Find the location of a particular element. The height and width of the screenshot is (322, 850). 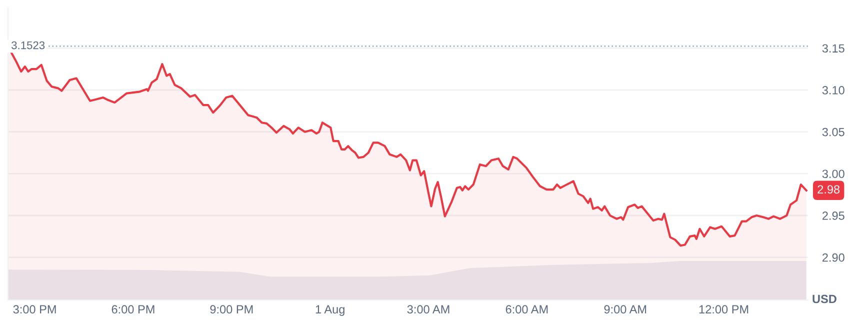

ref-line-label: 3.1523 is located at coordinates (28, 45).